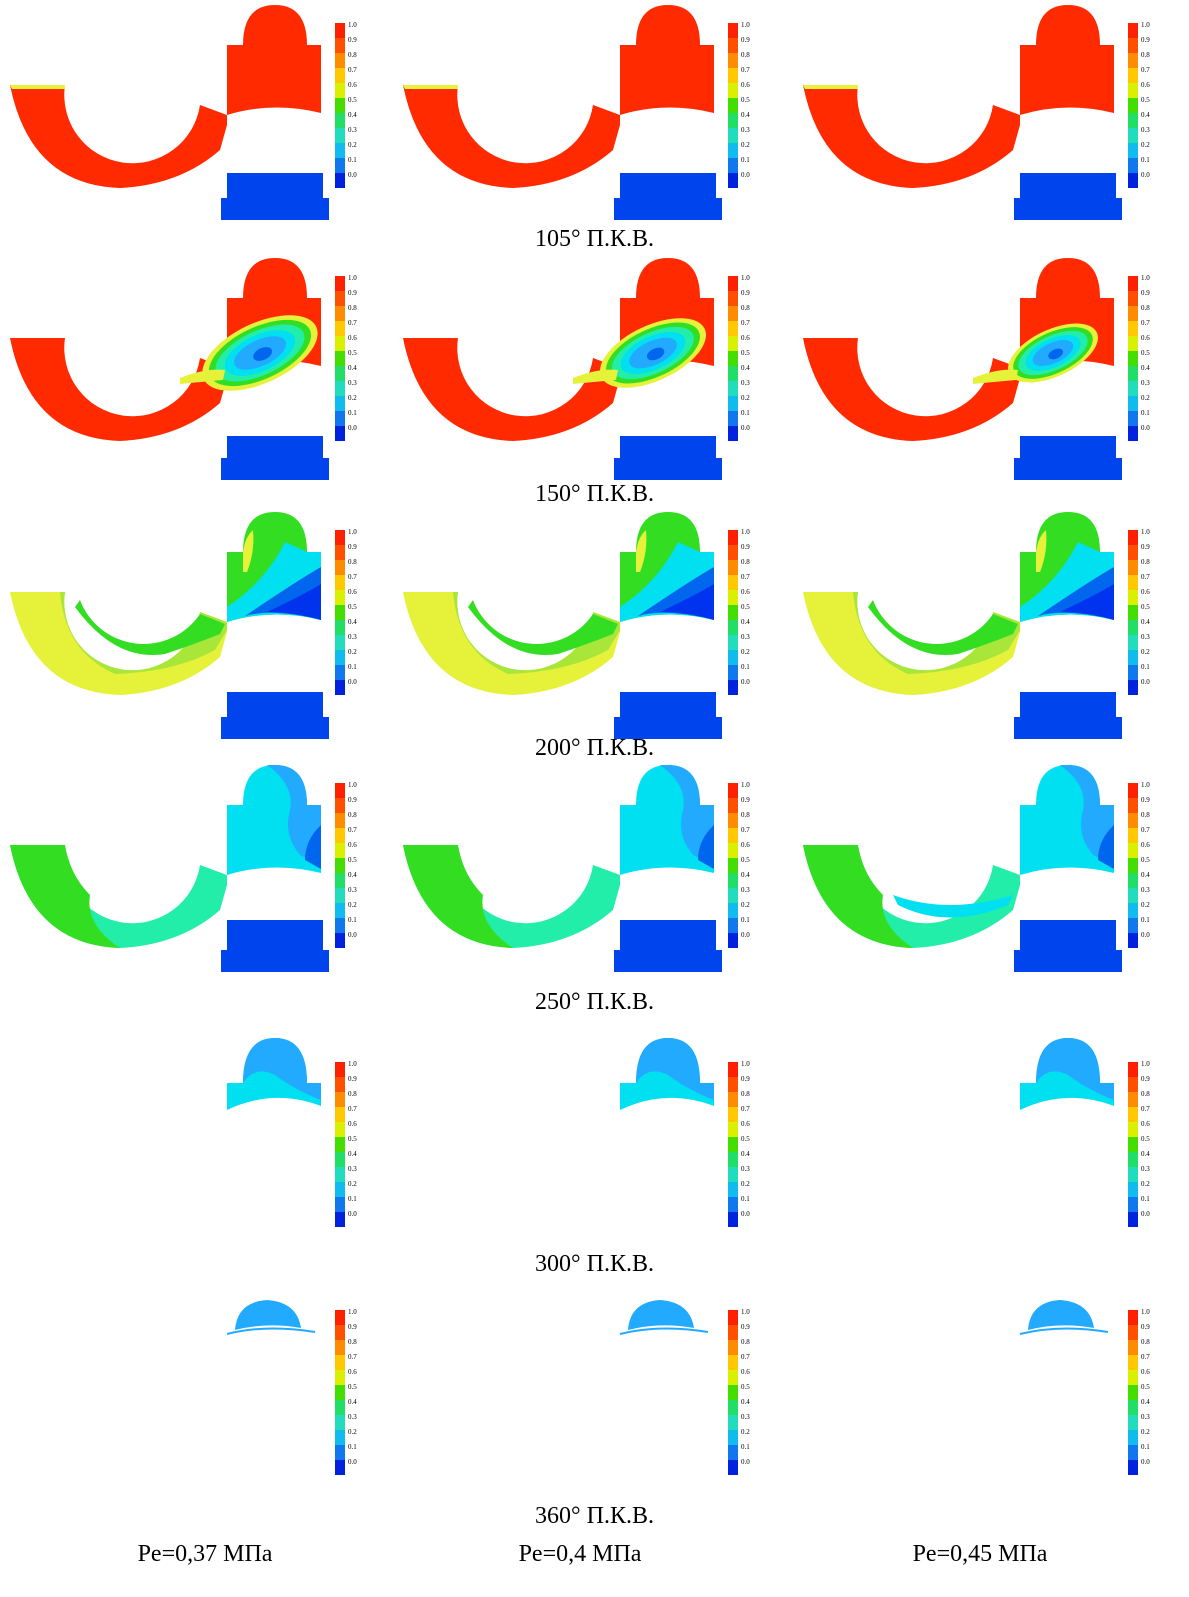  I want to click on port-band, so click(943, 628).